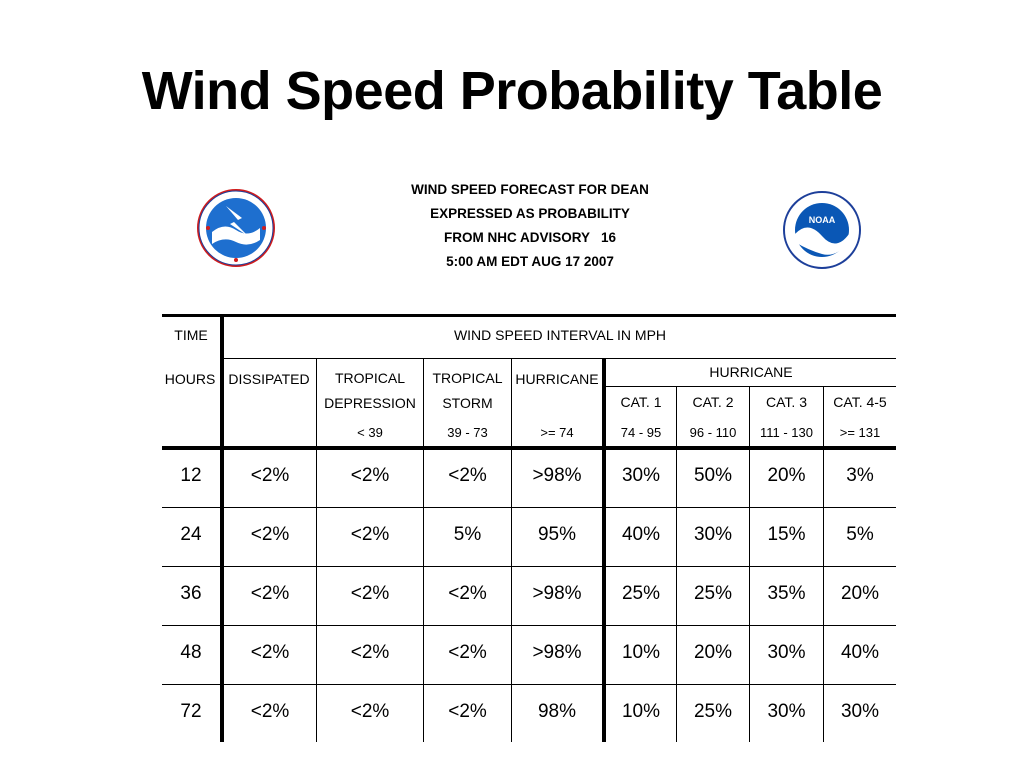  What do you see at coordinates (860, 475) in the screenshot?
I see `probability-cell: 3%` at bounding box center [860, 475].